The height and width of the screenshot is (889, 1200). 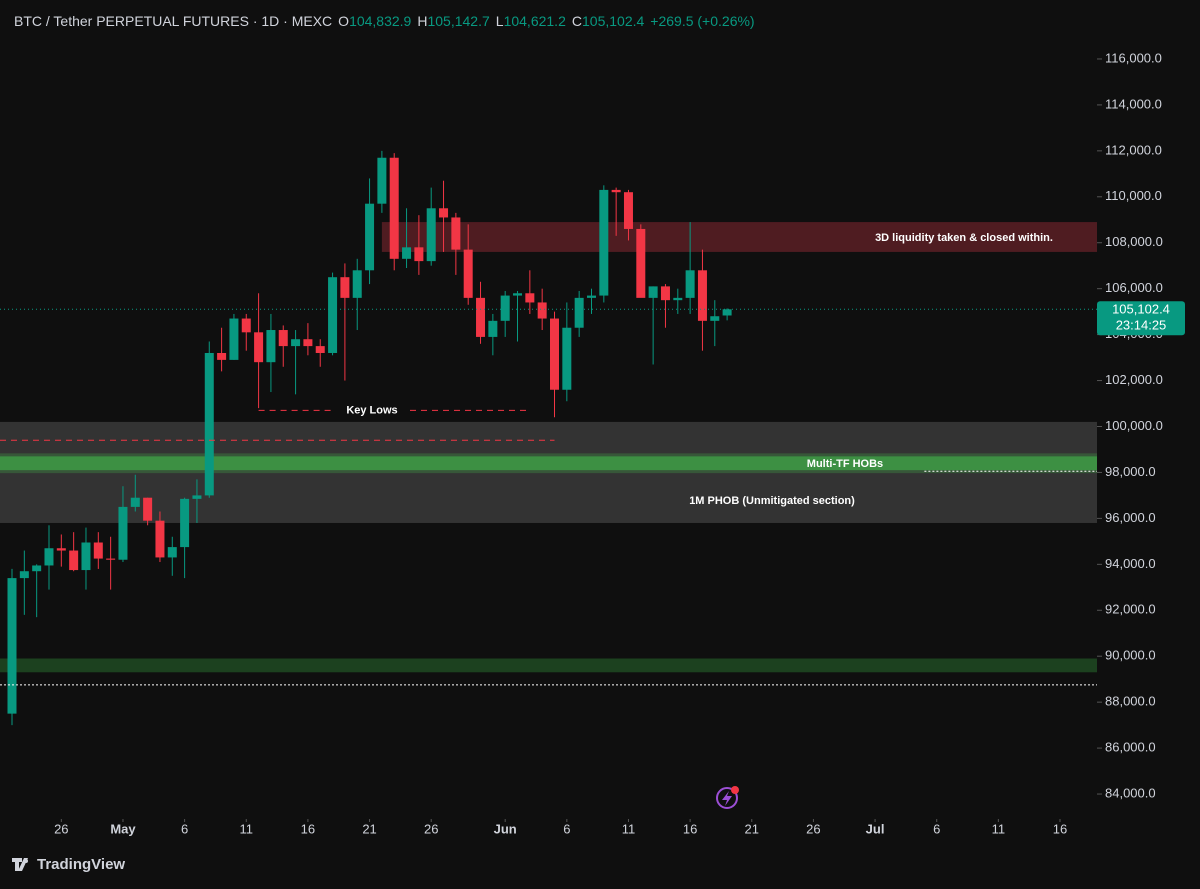 I want to click on y-tick-label: 94,000.0, so click(x=1130, y=563).